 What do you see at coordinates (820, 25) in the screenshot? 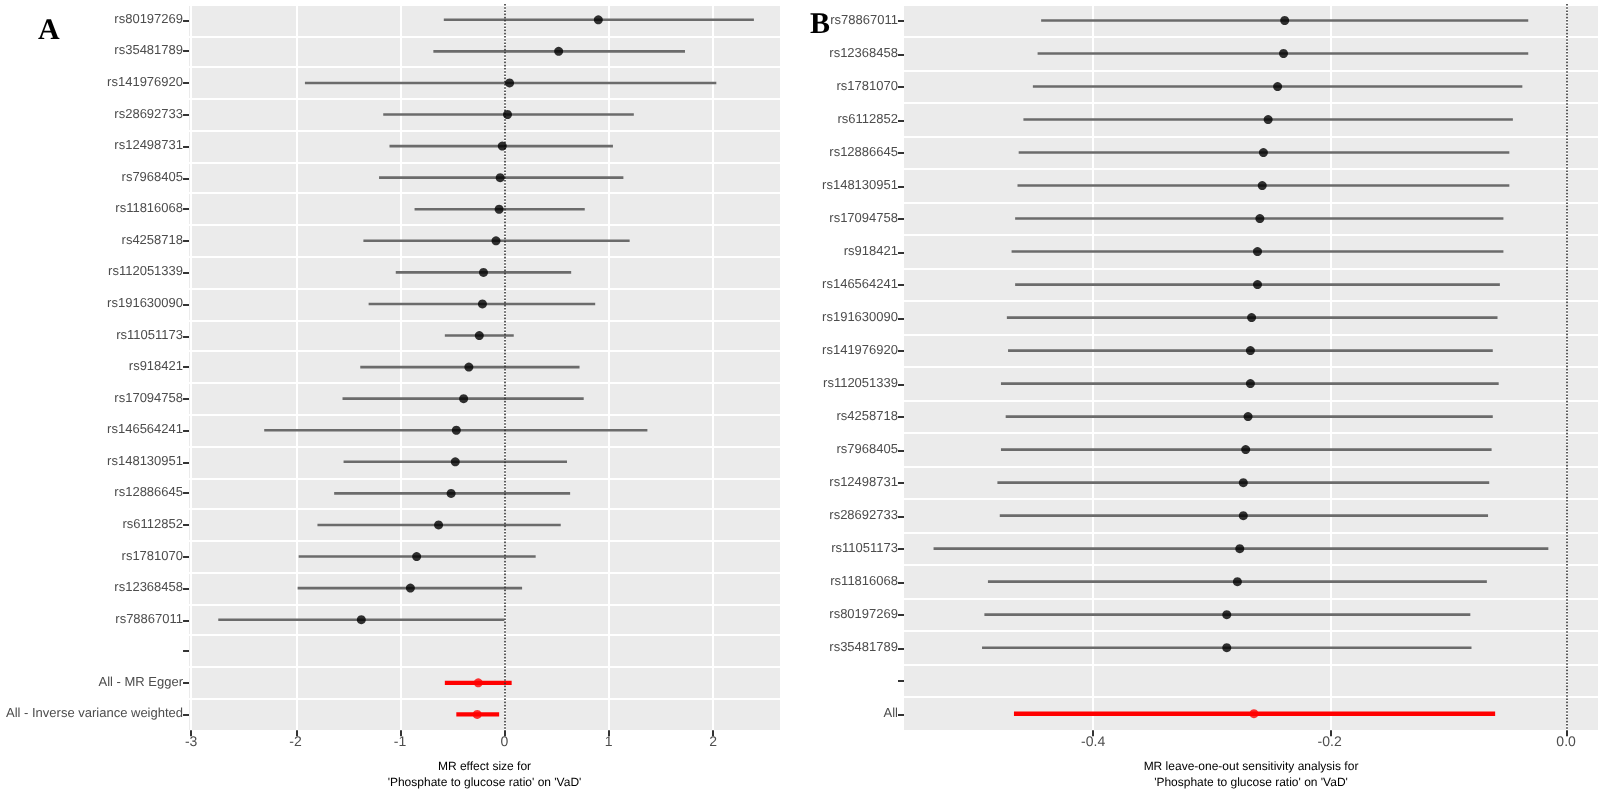
I see `chart-title: B` at bounding box center [820, 25].